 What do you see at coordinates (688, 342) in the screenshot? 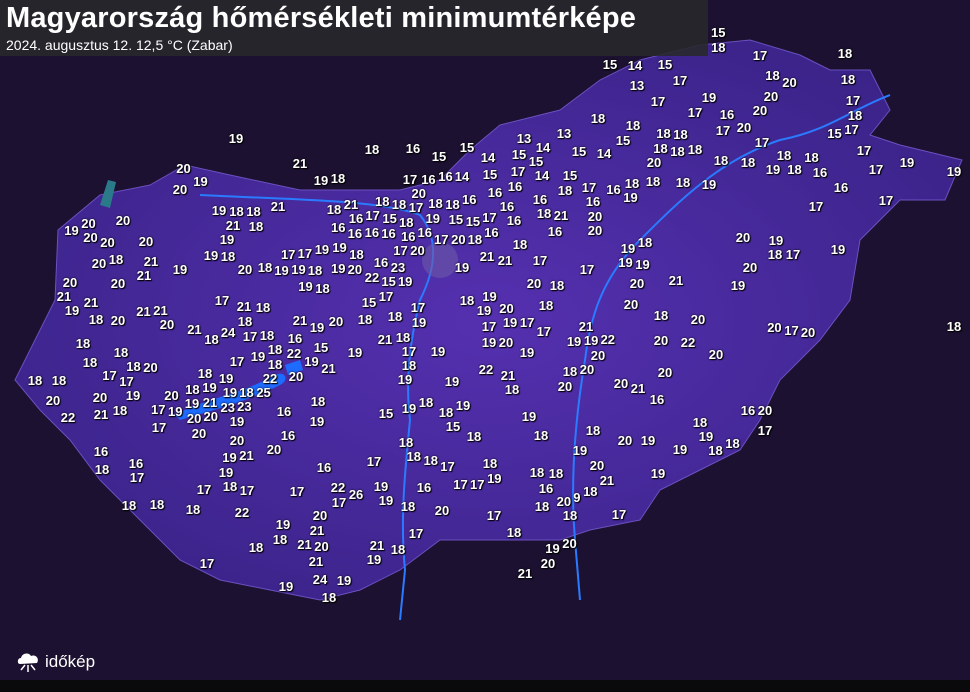
I see `station-temperature-label: 22` at bounding box center [688, 342].